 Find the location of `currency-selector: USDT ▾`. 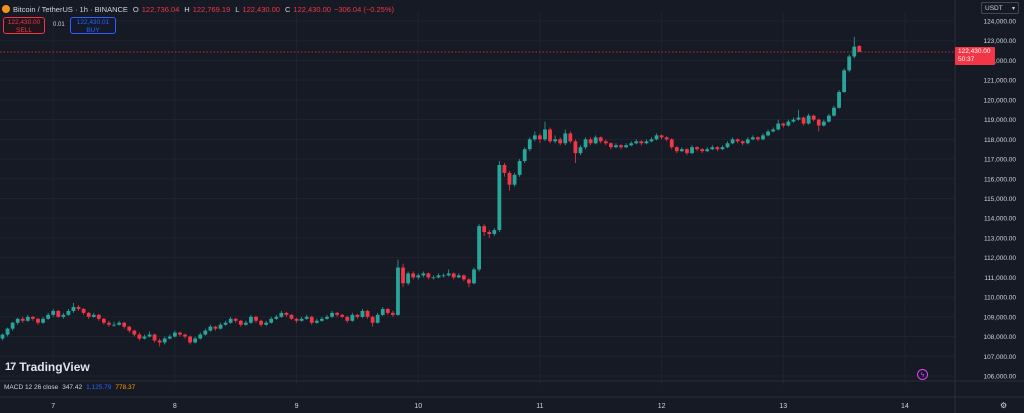

currency-selector: USDT ▾ is located at coordinates (1000, 8).